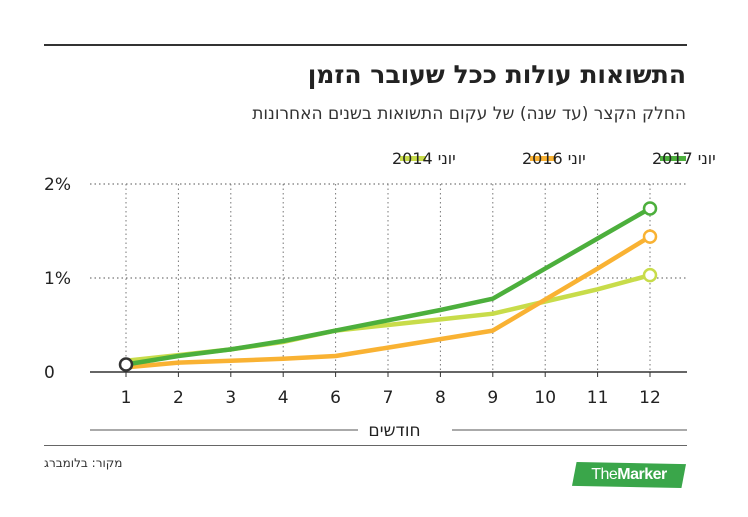 This screenshot has height=517, width=748. Describe the element at coordinates (394, 431) in the screenshot. I see `x-axis-title: חודשים` at that location.